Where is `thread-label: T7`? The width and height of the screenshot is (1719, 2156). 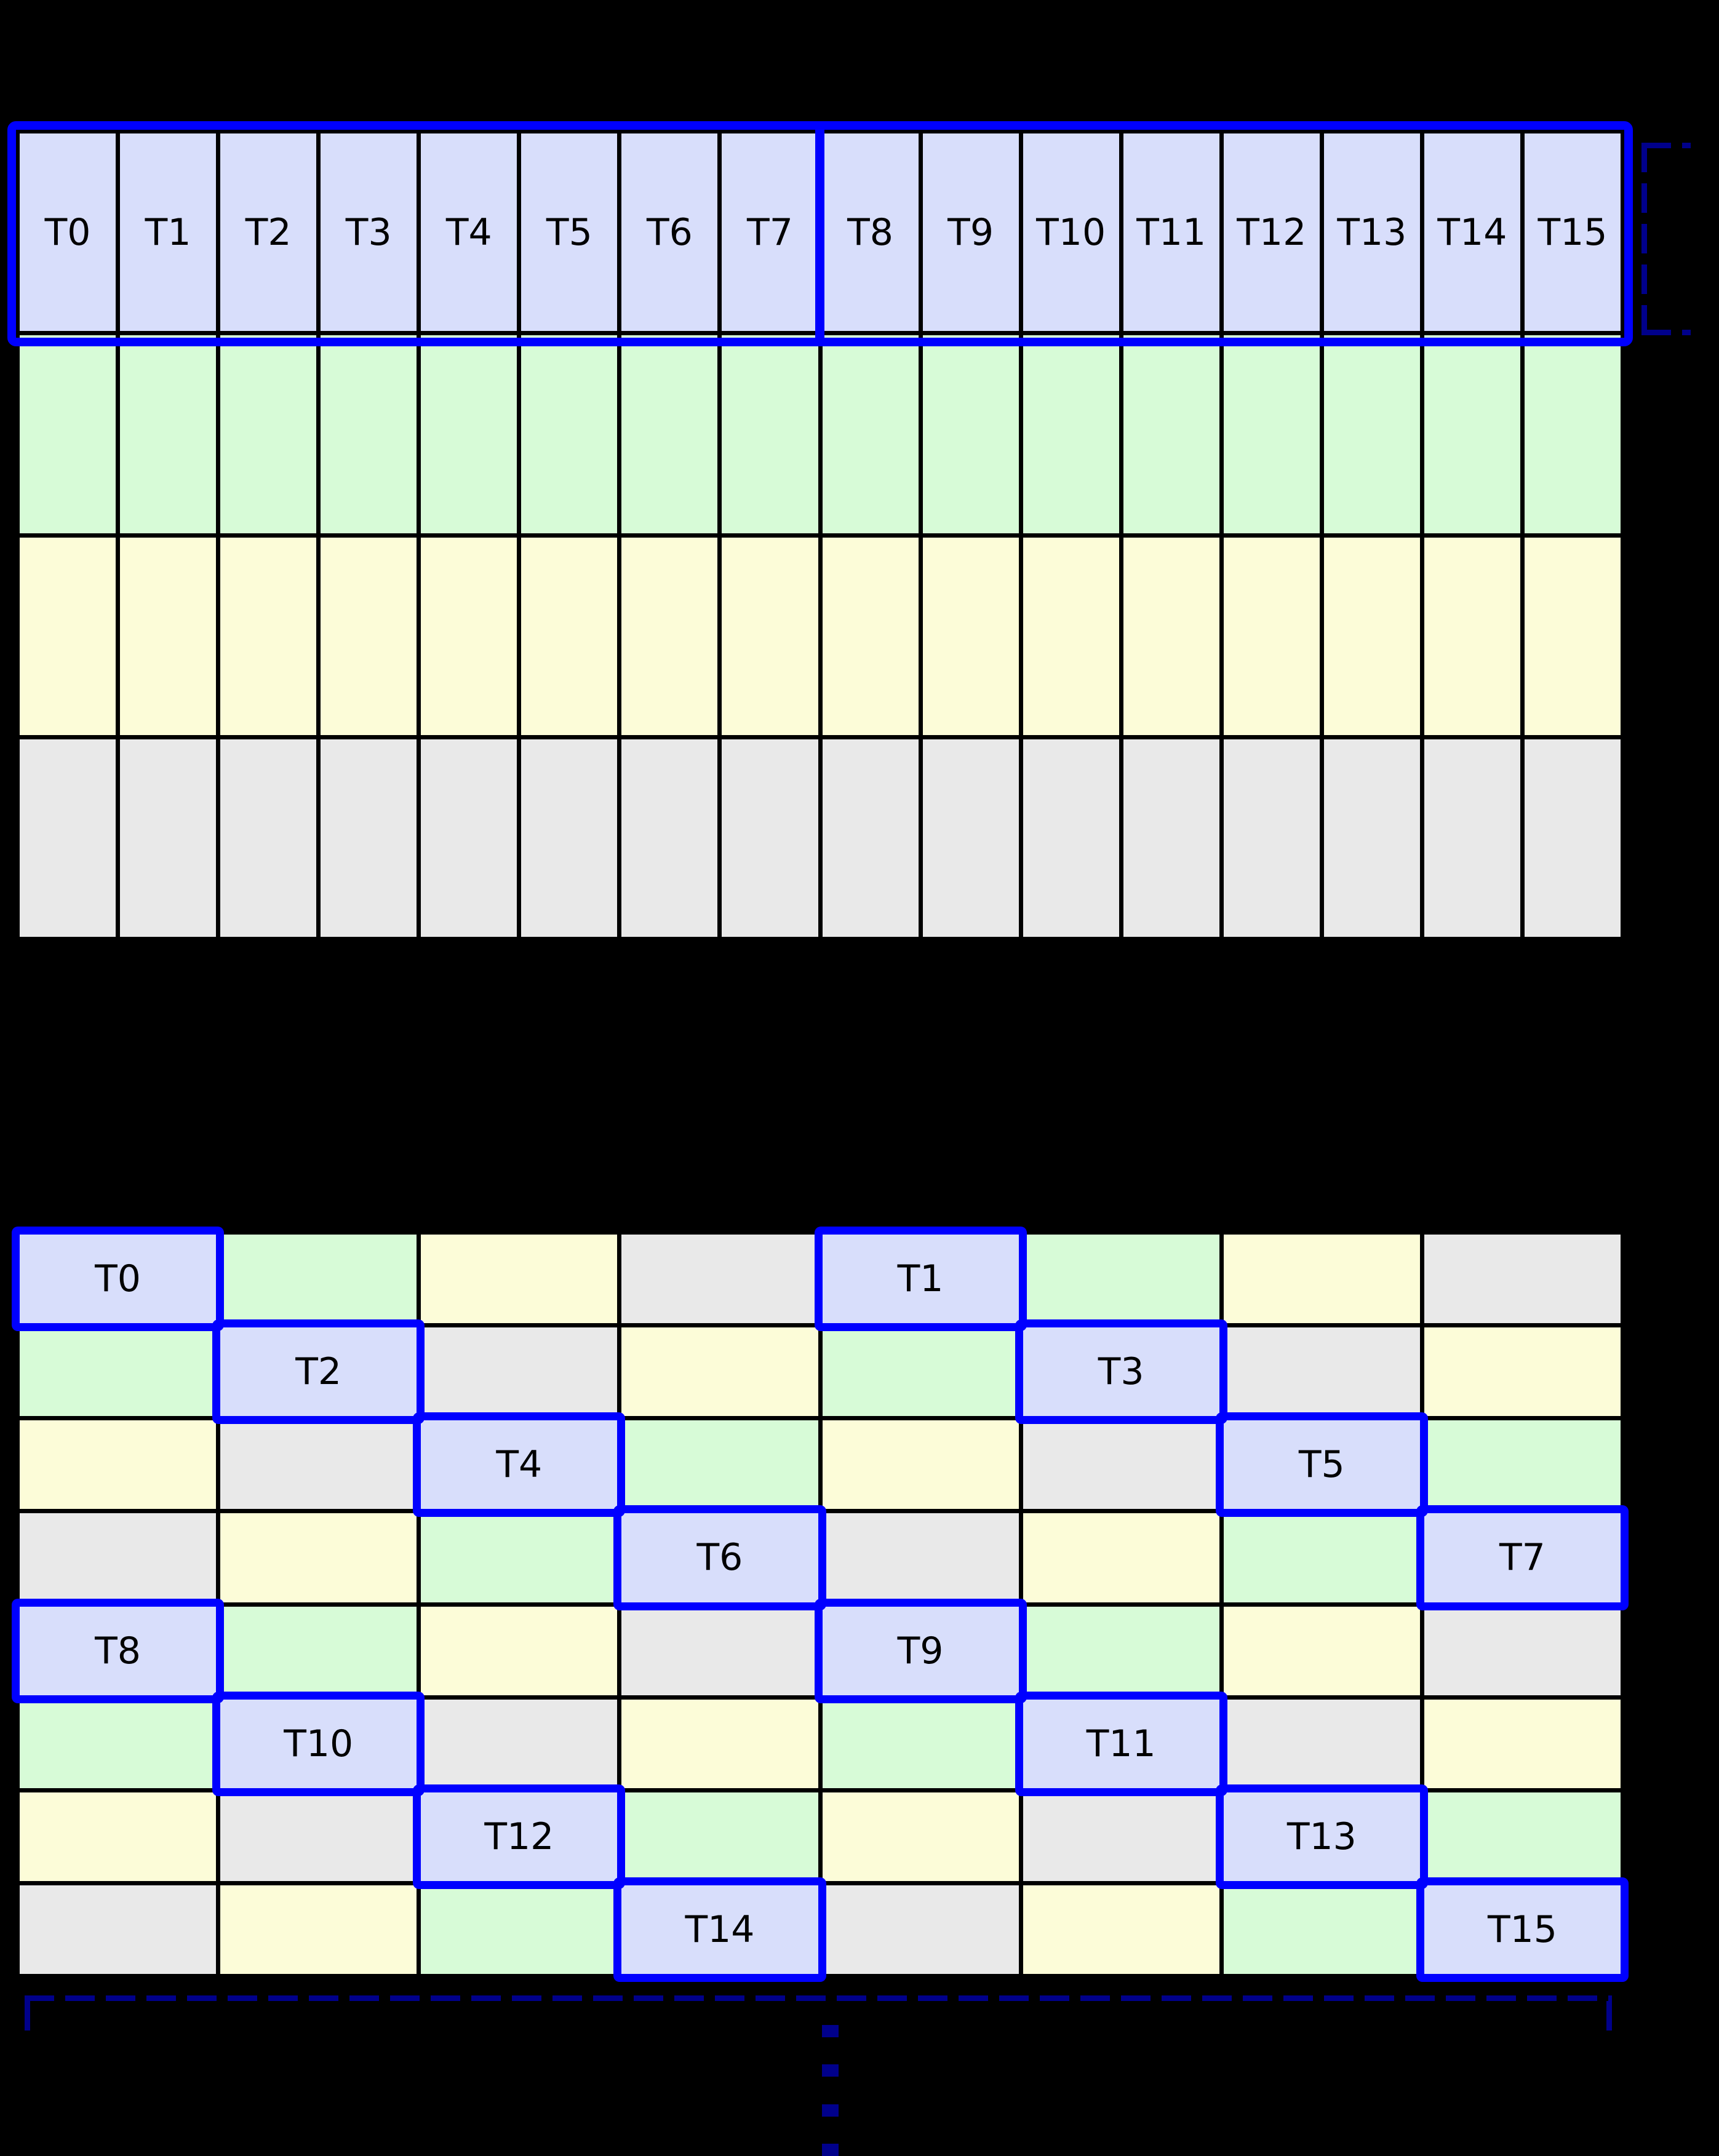
thread-label: T7 is located at coordinates (1523, 1558).